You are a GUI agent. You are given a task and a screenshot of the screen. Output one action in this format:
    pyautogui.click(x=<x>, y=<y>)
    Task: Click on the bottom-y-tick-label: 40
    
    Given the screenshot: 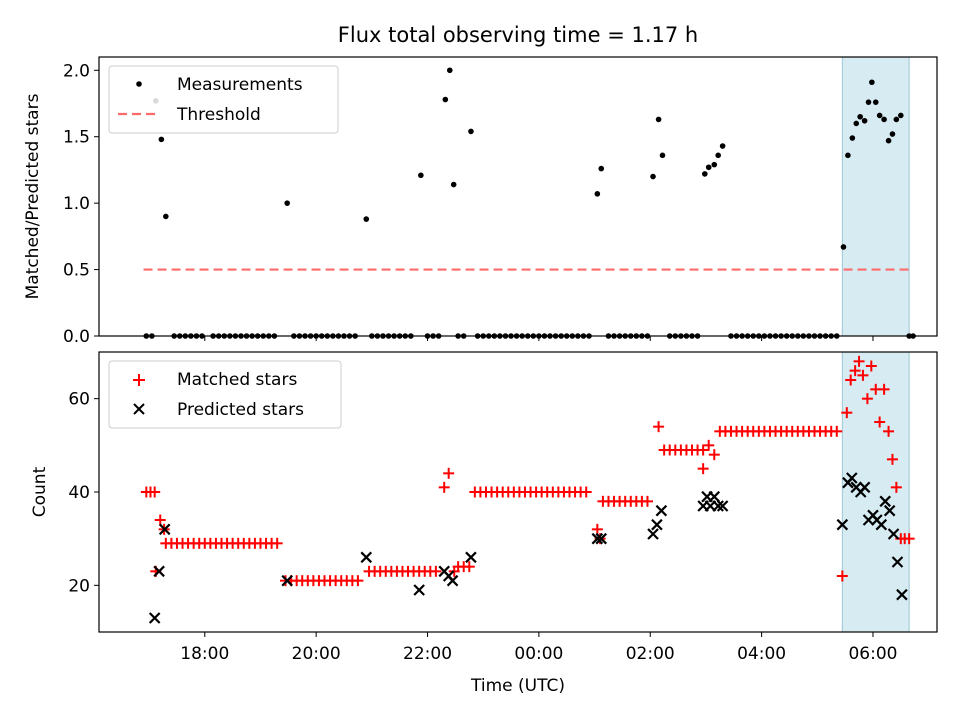 What is the action you would take?
    pyautogui.click(x=79, y=493)
    